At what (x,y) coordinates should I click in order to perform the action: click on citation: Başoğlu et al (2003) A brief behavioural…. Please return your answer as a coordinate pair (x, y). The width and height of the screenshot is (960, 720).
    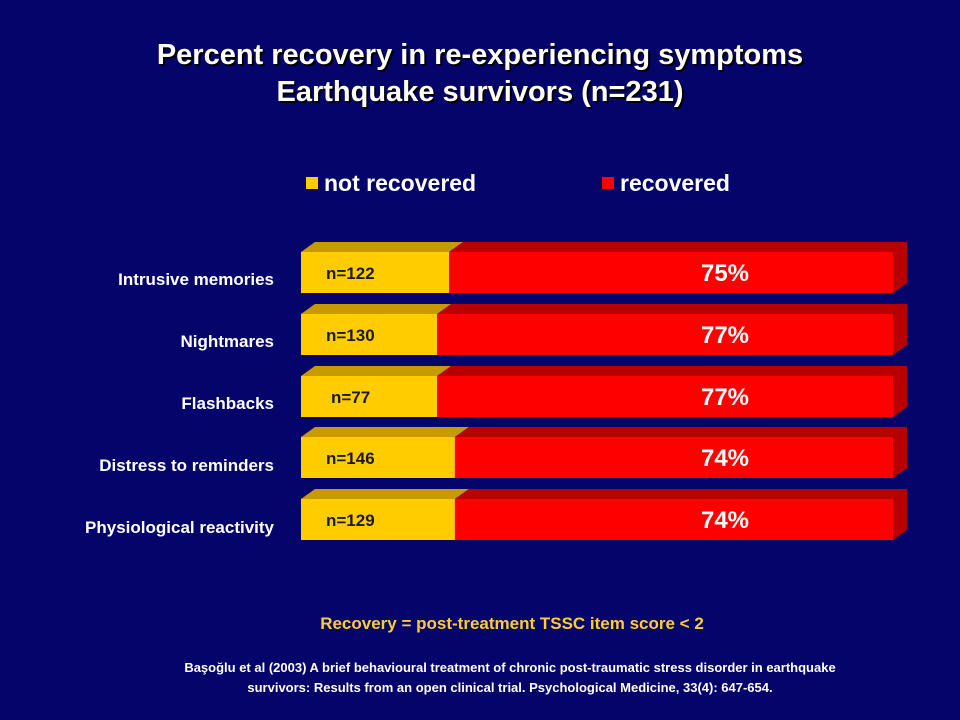
    Looking at the image, I should click on (510, 678).